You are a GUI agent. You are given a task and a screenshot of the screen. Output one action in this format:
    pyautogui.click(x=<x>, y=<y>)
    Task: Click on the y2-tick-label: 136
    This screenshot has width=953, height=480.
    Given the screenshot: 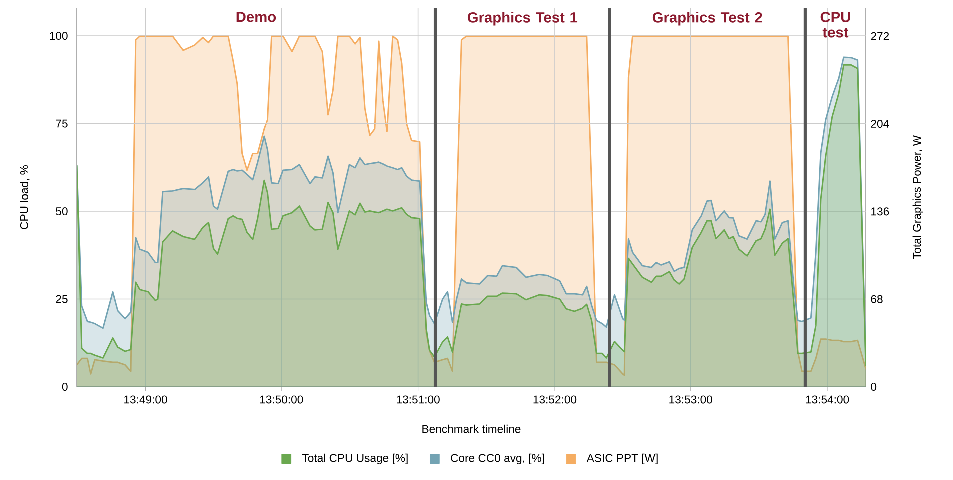 What is the action you would take?
    pyautogui.click(x=881, y=212)
    